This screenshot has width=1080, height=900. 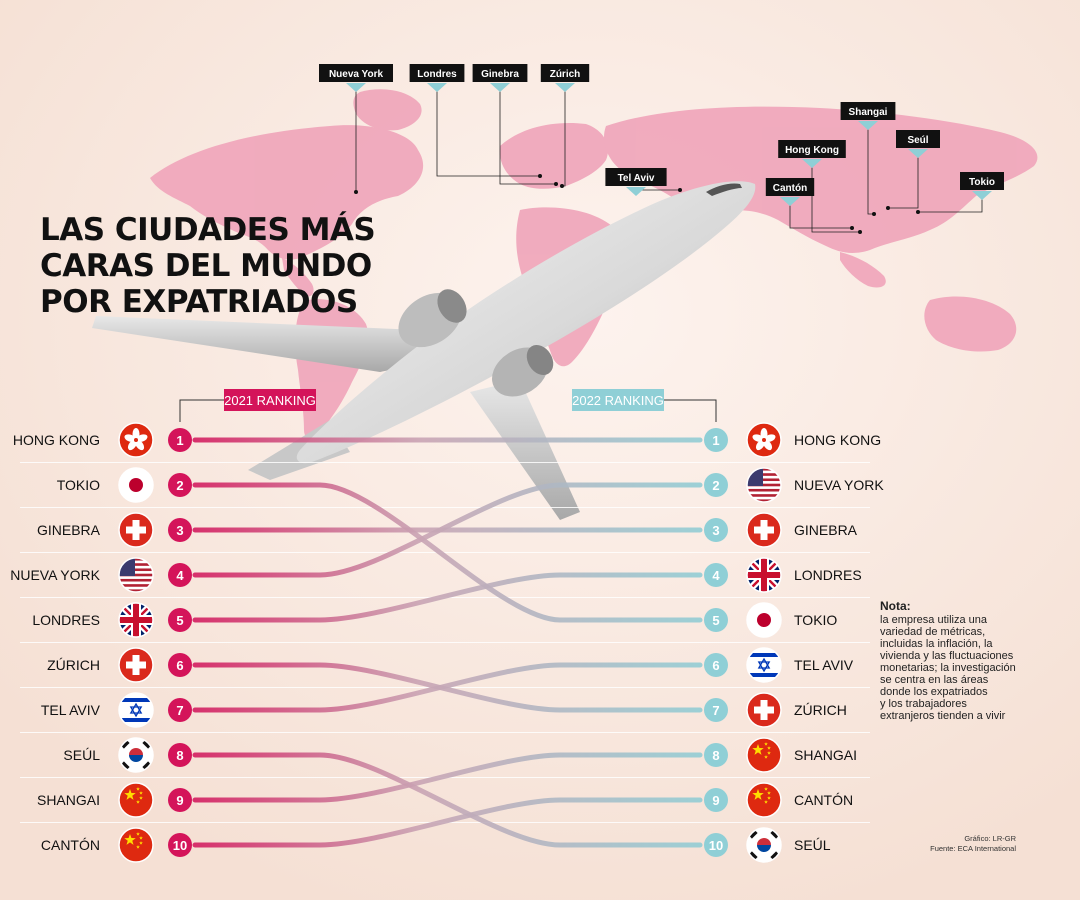 What do you see at coordinates (387, 110) in the screenshot?
I see `greenland-shape` at bounding box center [387, 110].